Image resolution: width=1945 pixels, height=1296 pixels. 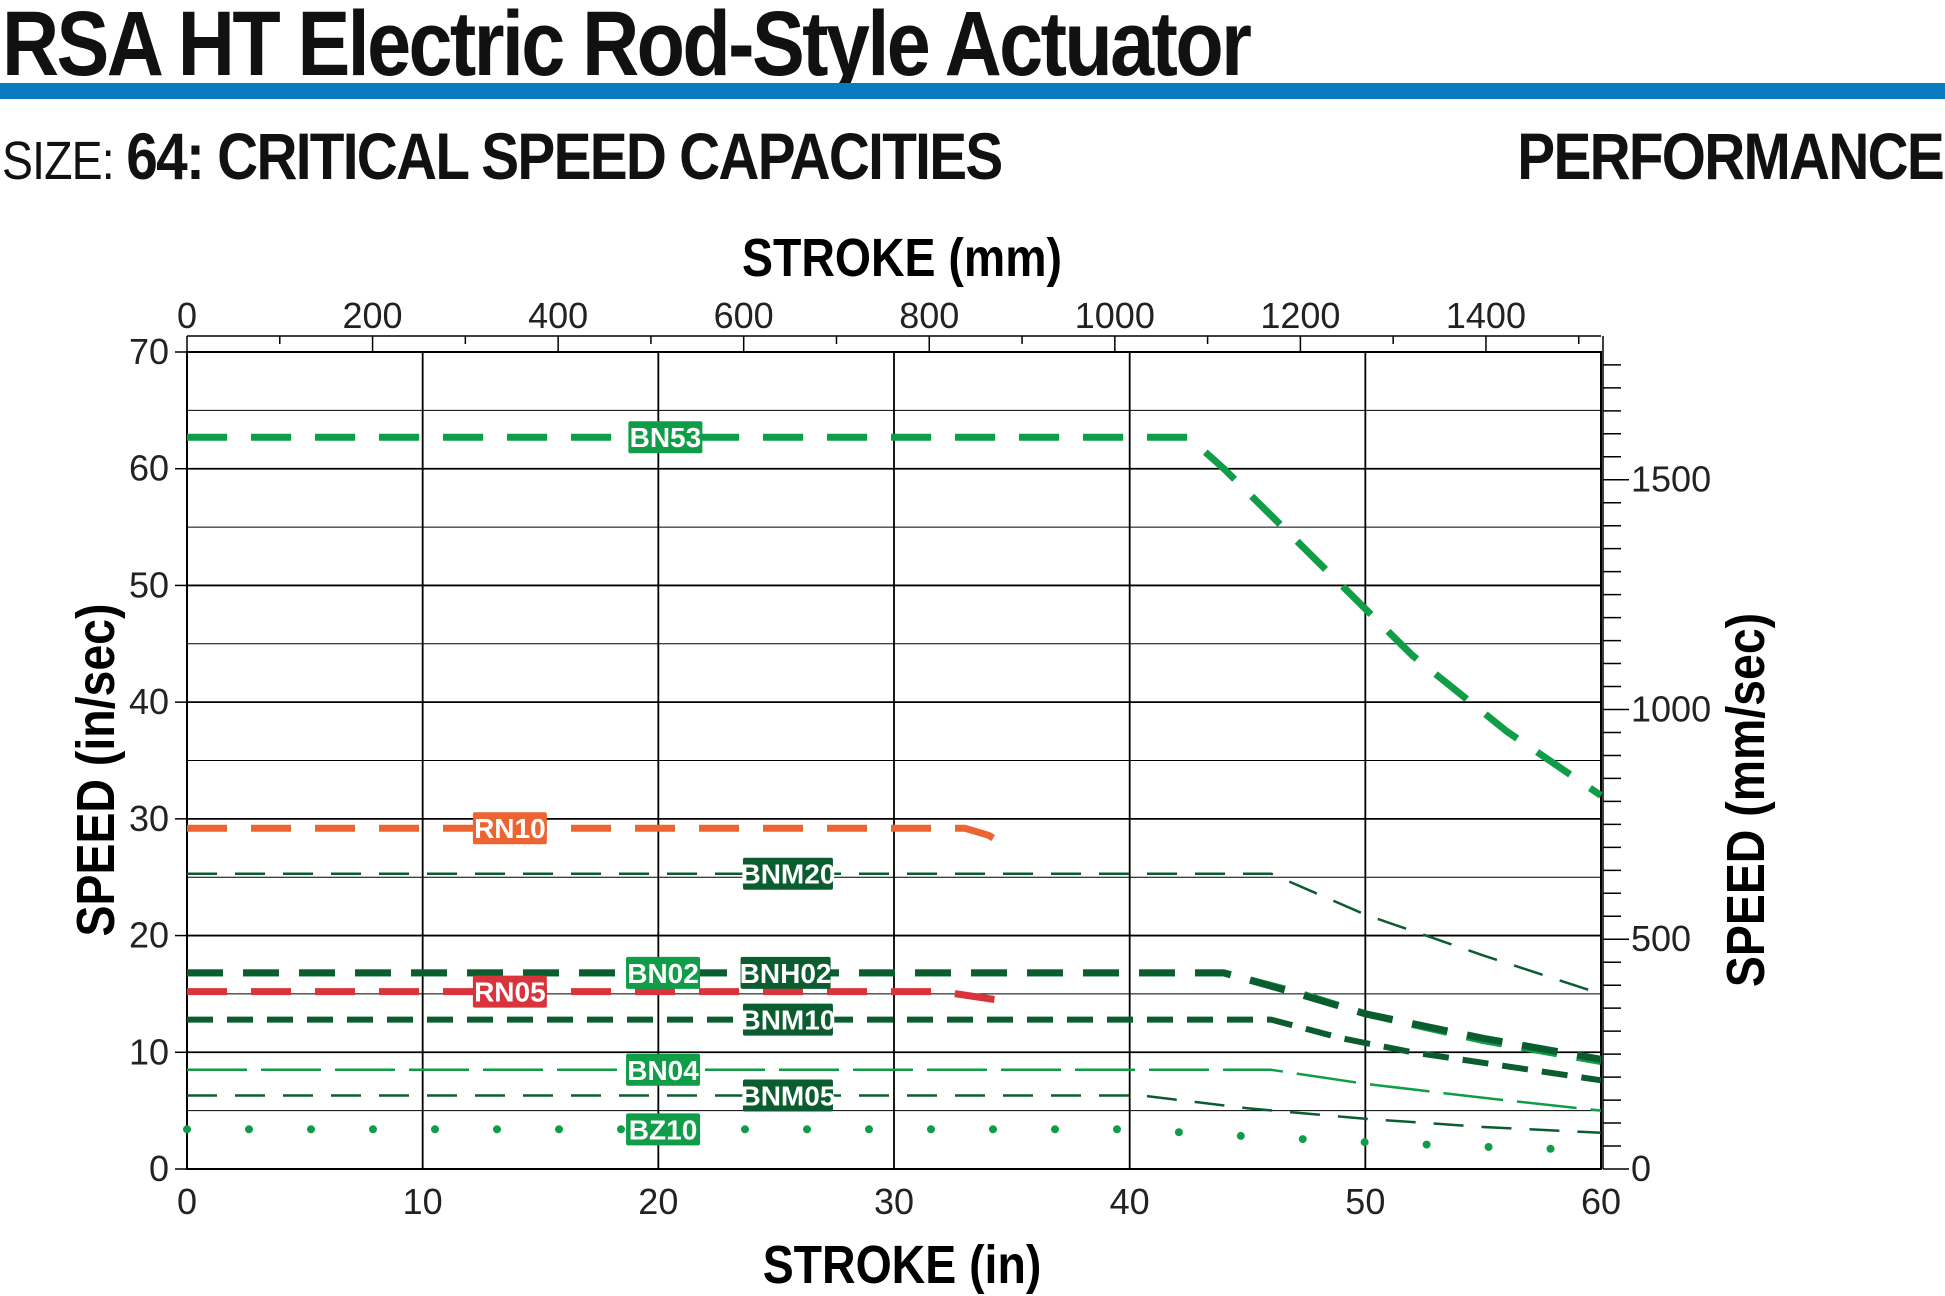 I want to click on series-label-text: BNM10, so click(x=787, y=1020).